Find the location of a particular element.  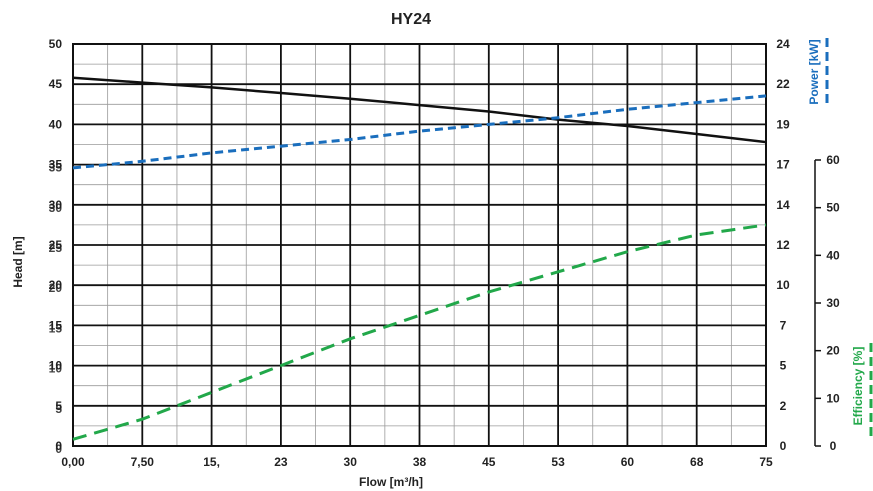

x-tick-label: 23 is located at coordinates (281, 462).